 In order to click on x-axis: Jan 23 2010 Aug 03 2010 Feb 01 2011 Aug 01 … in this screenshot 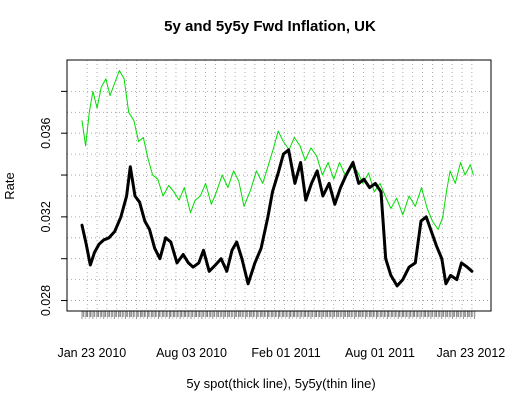, I will do `click(281, 353)`.